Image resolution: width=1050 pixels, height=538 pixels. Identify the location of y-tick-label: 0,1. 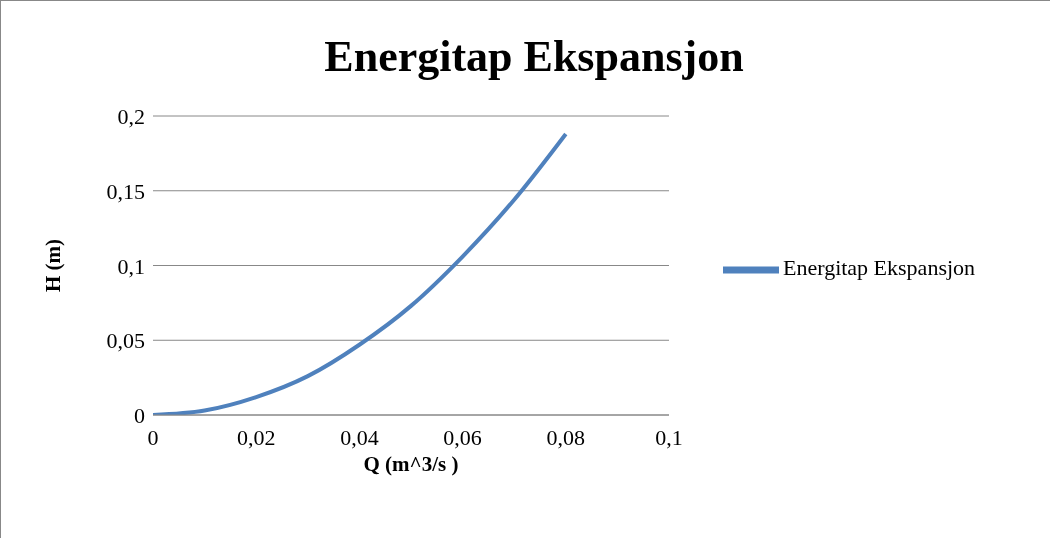
(131, 266).